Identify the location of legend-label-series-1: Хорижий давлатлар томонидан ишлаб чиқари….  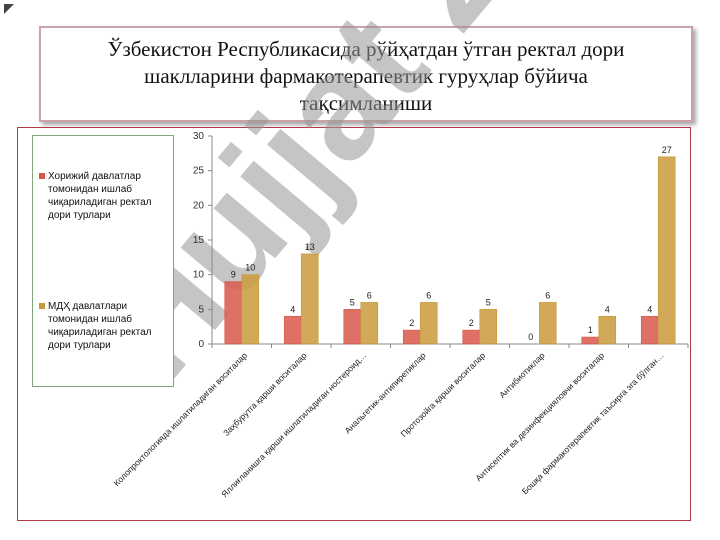
(100, 196).